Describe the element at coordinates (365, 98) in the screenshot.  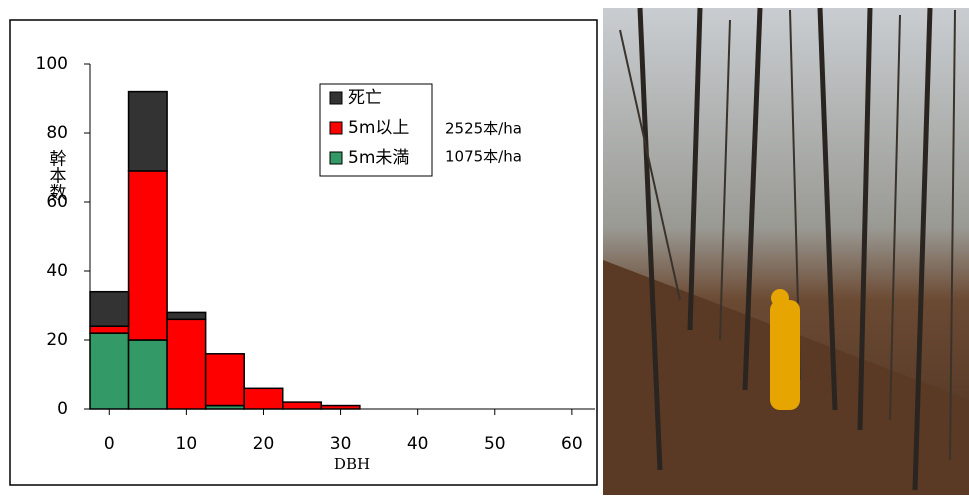
I see `legend-label: 死亡` at that location.